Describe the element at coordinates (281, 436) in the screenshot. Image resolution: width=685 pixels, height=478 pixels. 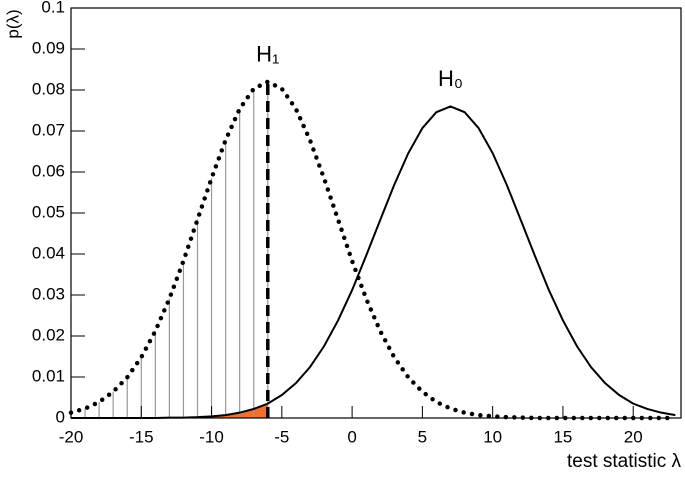
I see `x-tick-label: -5` at that location.